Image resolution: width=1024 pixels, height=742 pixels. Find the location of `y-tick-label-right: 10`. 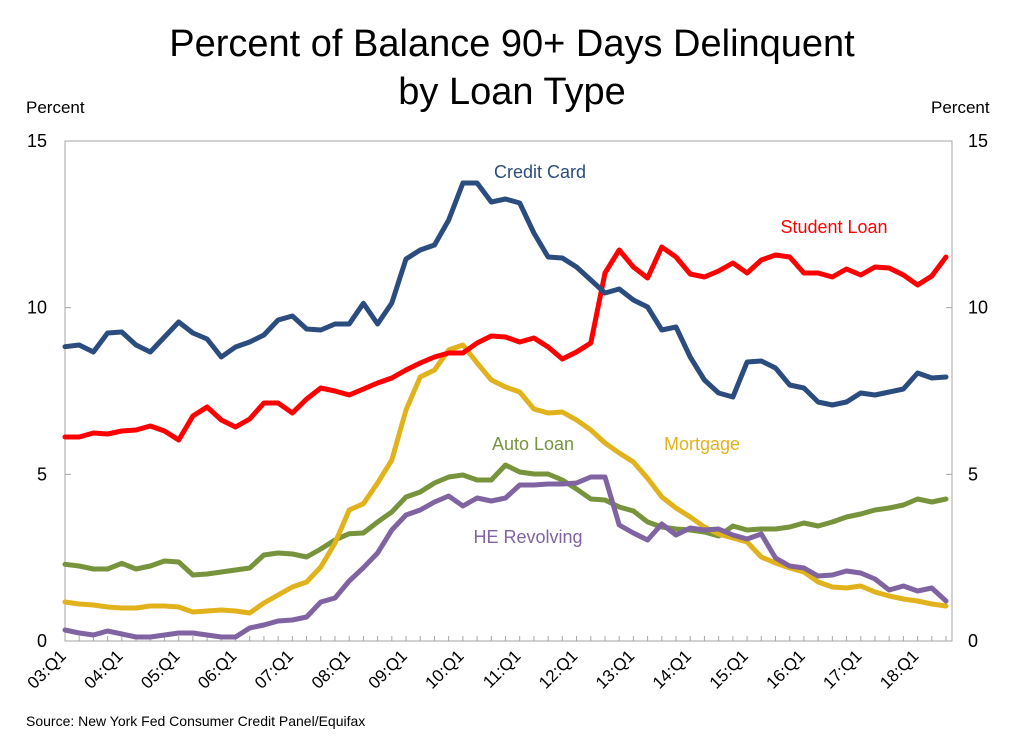

y-tick-label-right: 10 is located at coordinates (978, 308).